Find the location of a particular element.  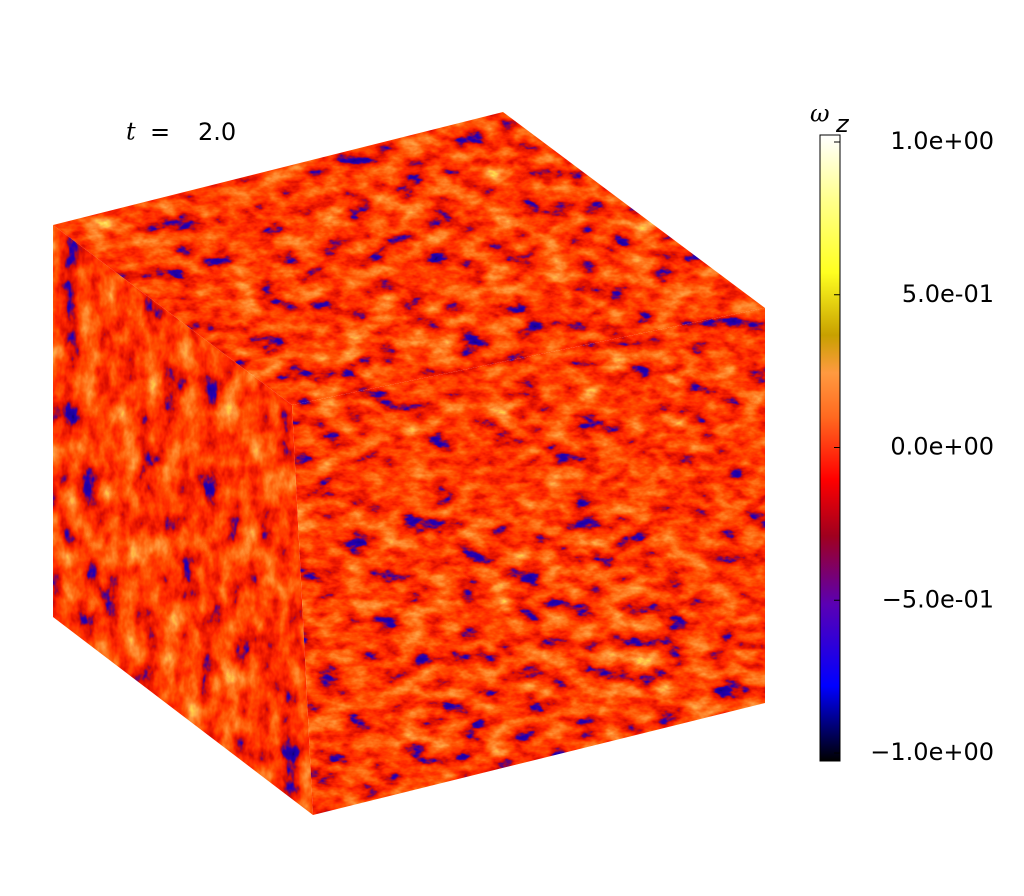

time-value: 2.0 is located at coordinates (217, 132).